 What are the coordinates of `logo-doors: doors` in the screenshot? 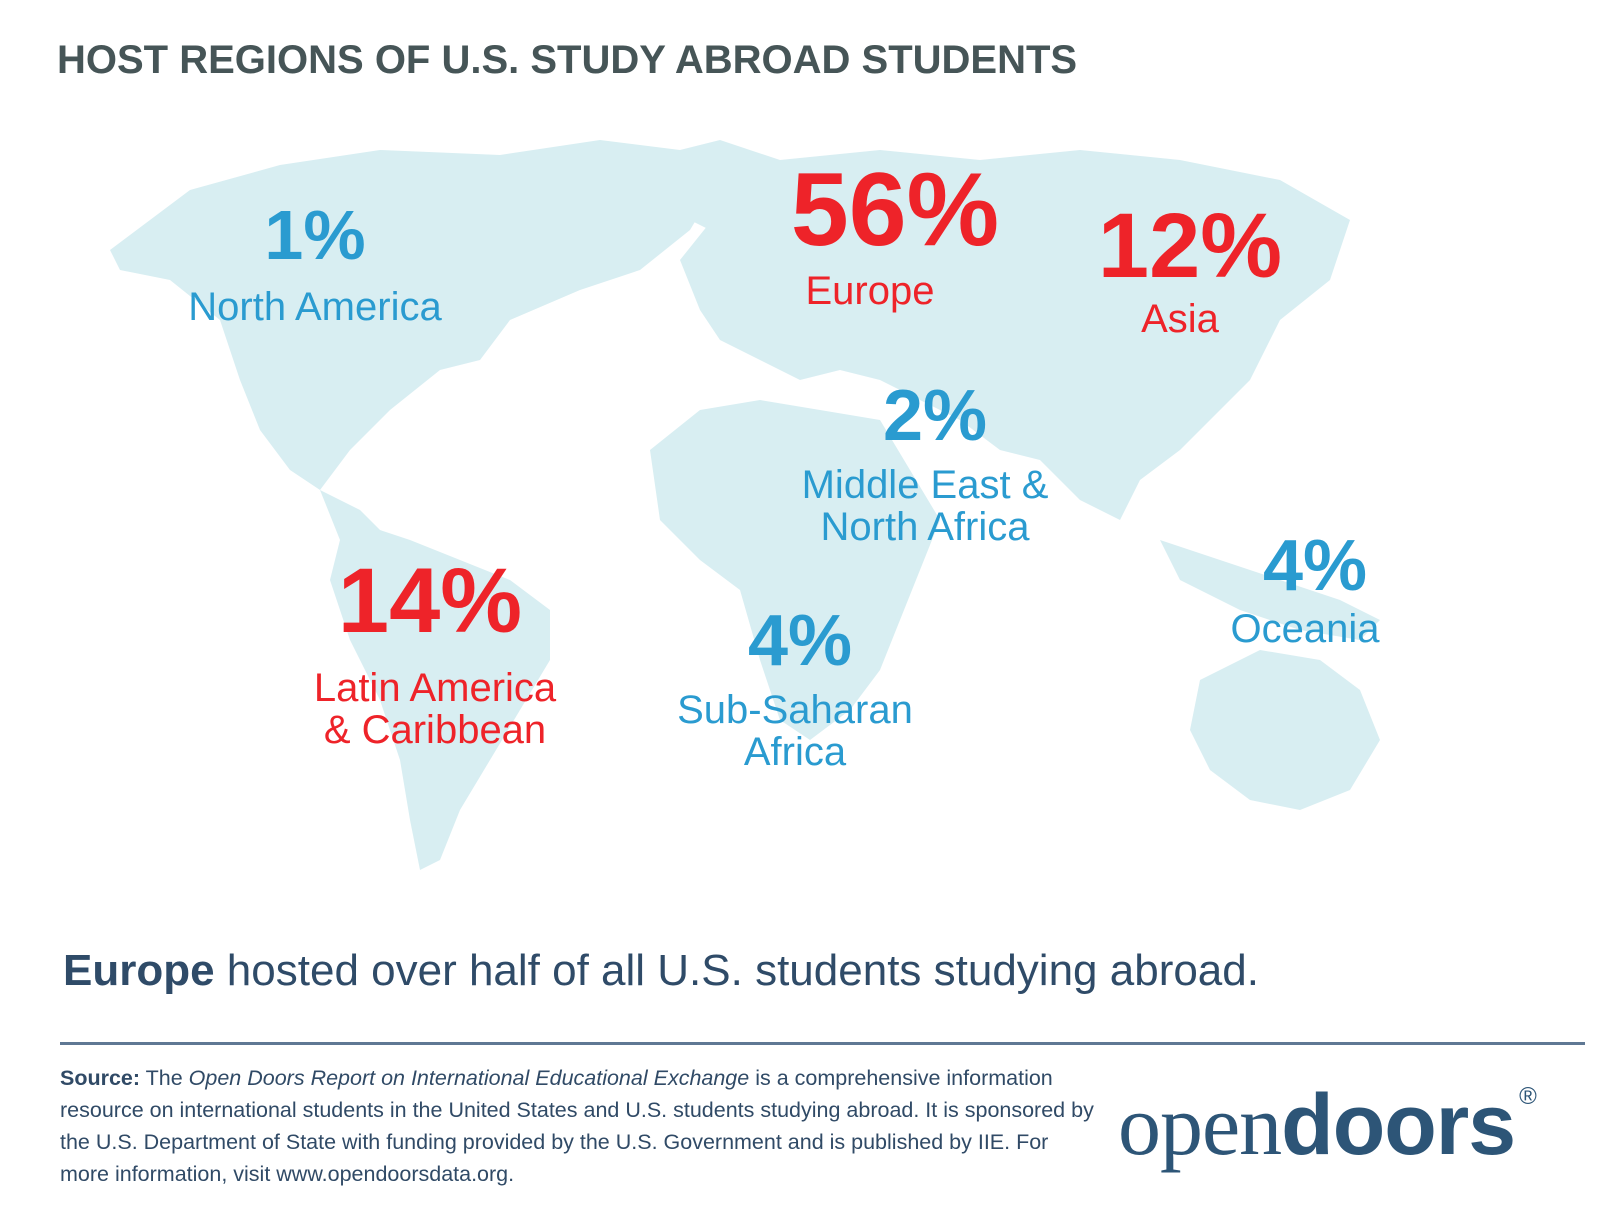 It's located at (1398, 1125).